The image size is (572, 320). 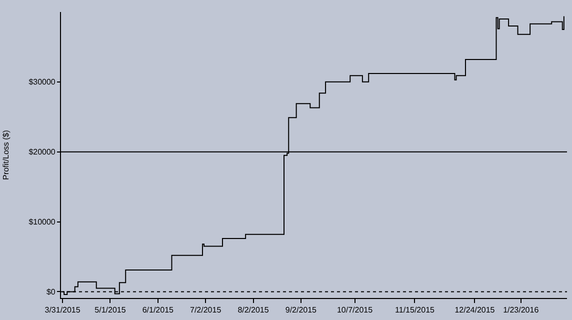 I want to click on x-tick-label: 7/2/2015, so click(x=206, y=310).